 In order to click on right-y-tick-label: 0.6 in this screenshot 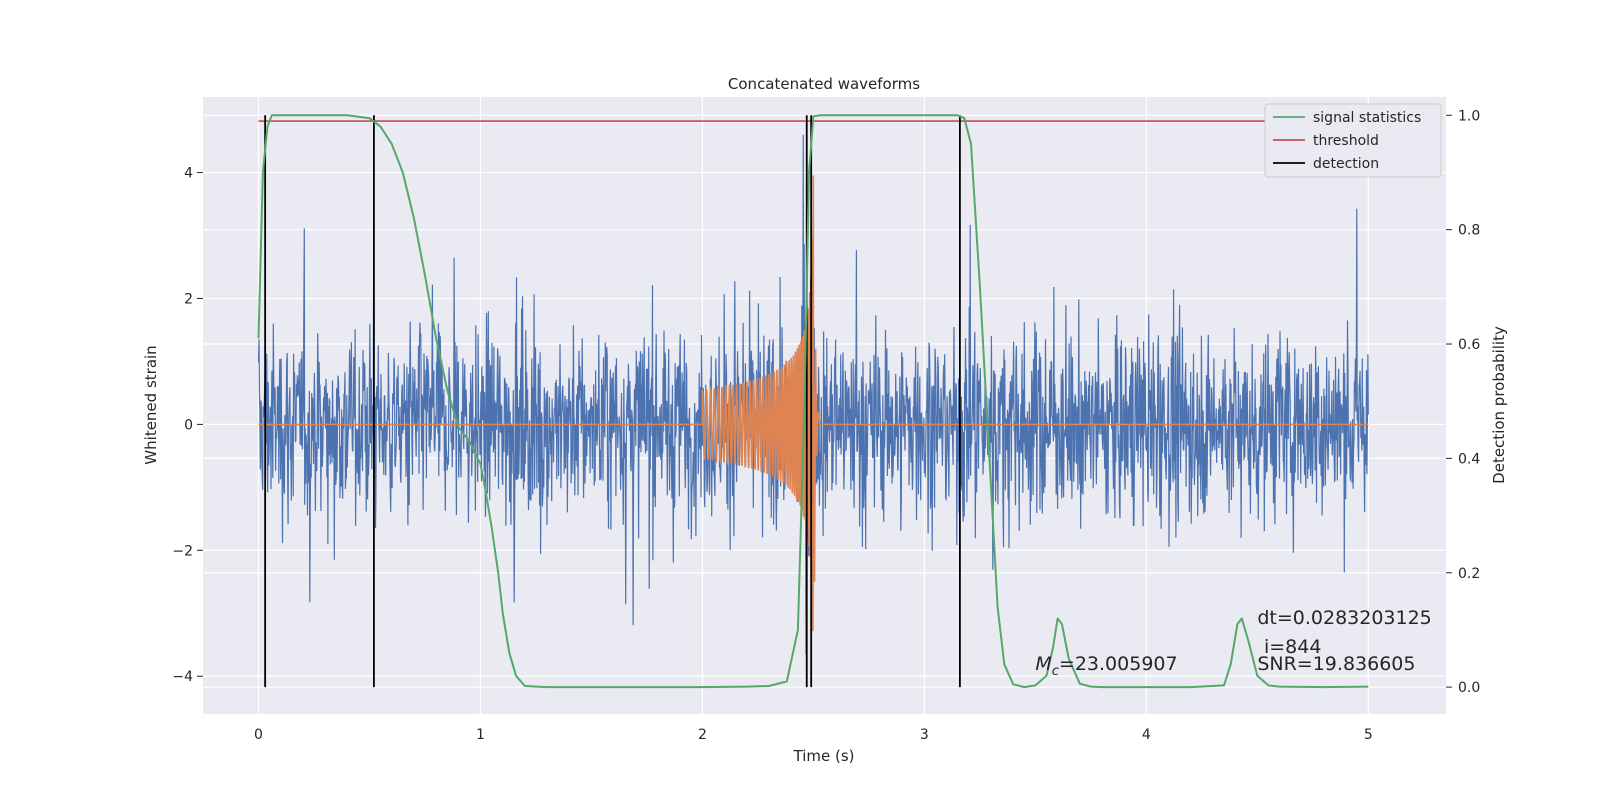, I will do `click(1469, 345)`.